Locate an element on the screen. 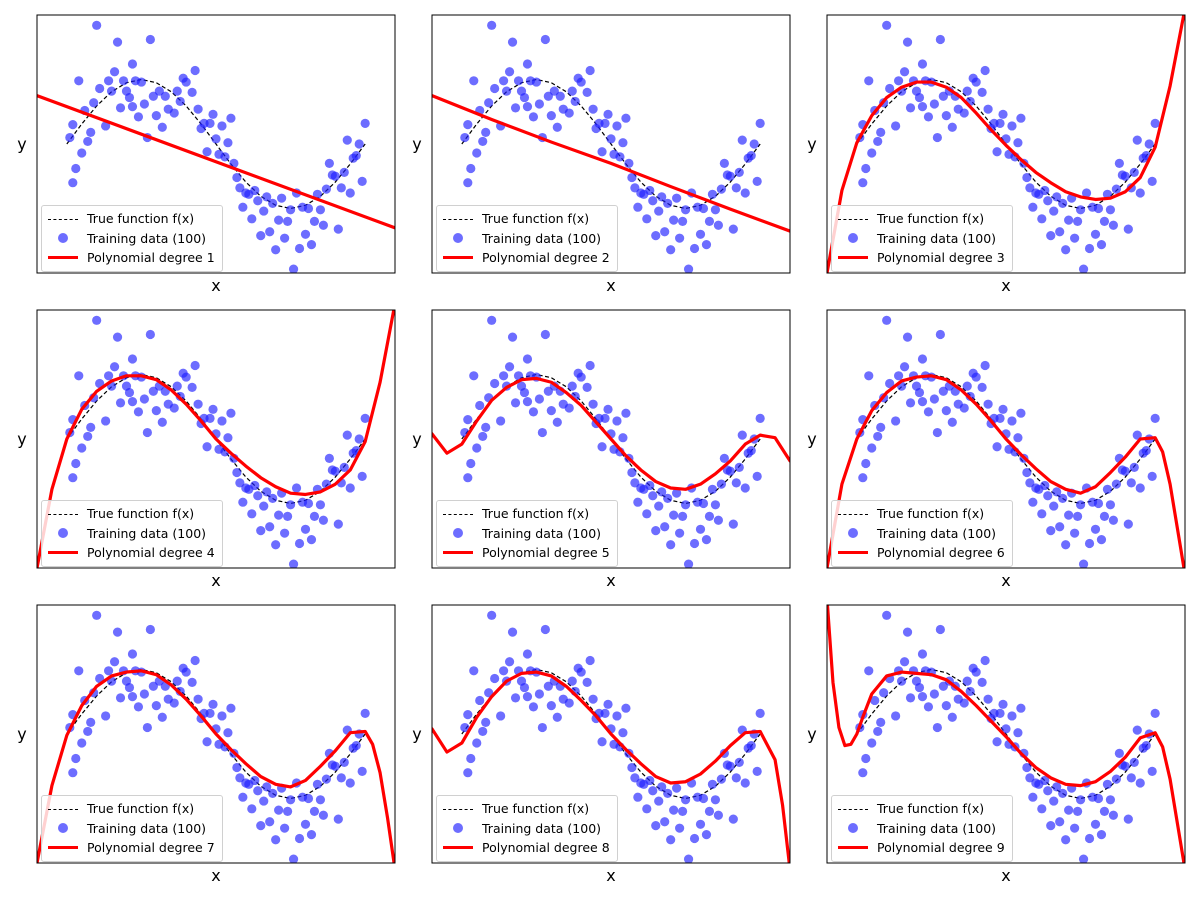  plot-marks is located at coordinates (611, 441).